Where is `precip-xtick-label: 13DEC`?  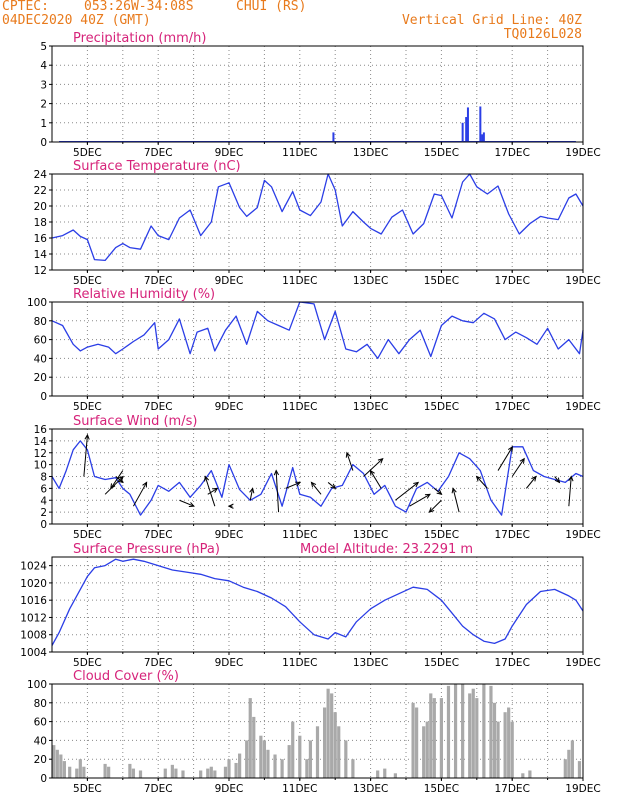 precip-xtick-label: 13DEC is located at coordinates (370, 153).